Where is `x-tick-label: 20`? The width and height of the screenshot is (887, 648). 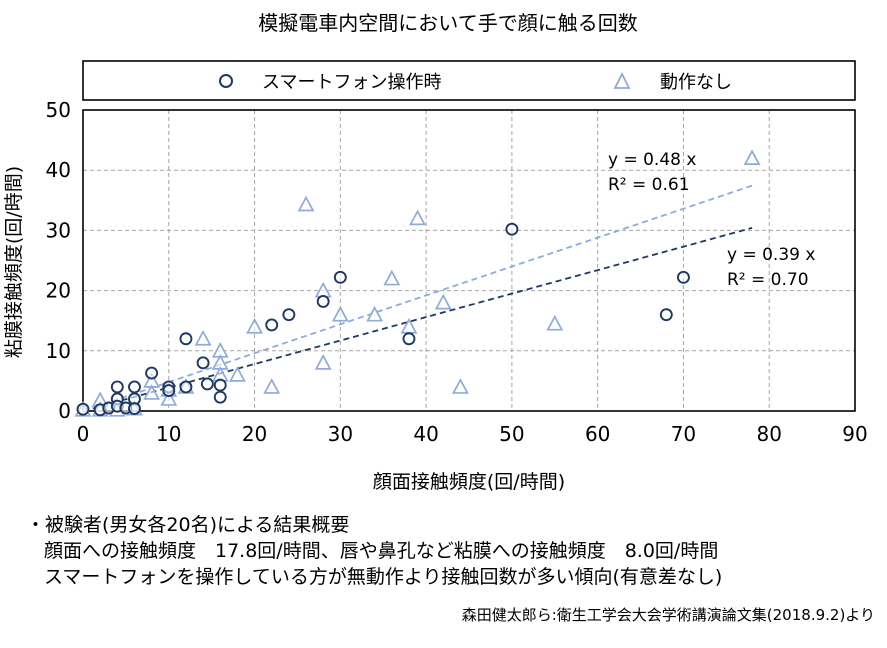
x-tick-label: 20 is located at coordinates (254, 434).